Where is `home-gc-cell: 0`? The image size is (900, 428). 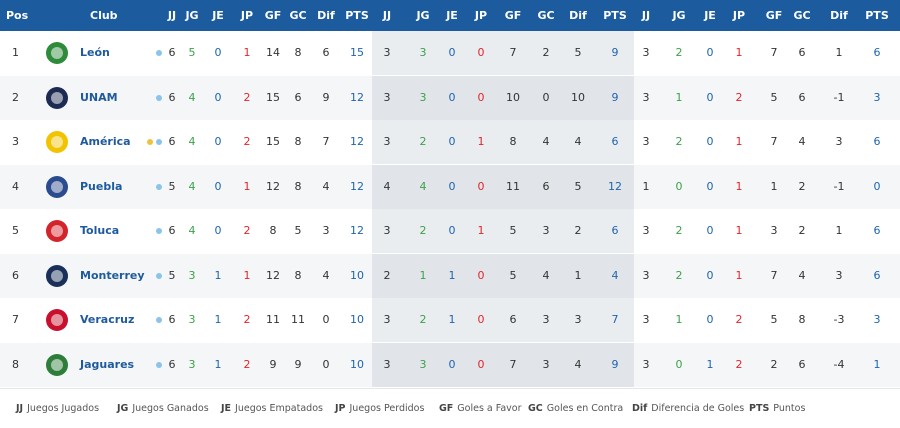
home-gc-cell: 0 is located at coordinates (546, 97).